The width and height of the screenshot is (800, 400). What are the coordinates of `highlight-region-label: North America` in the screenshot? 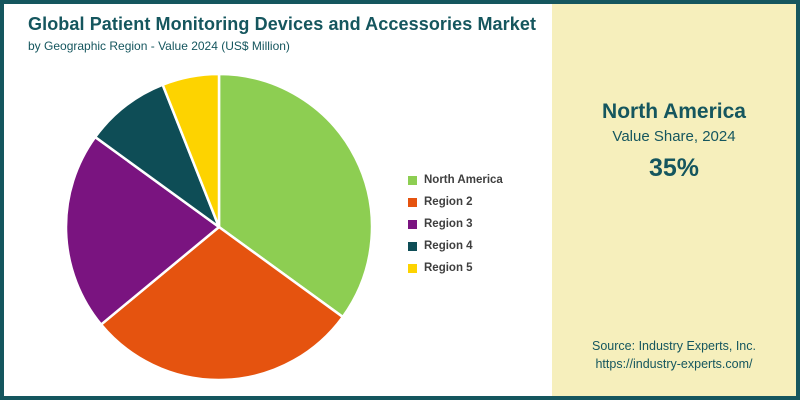 It's located at (674, 111).